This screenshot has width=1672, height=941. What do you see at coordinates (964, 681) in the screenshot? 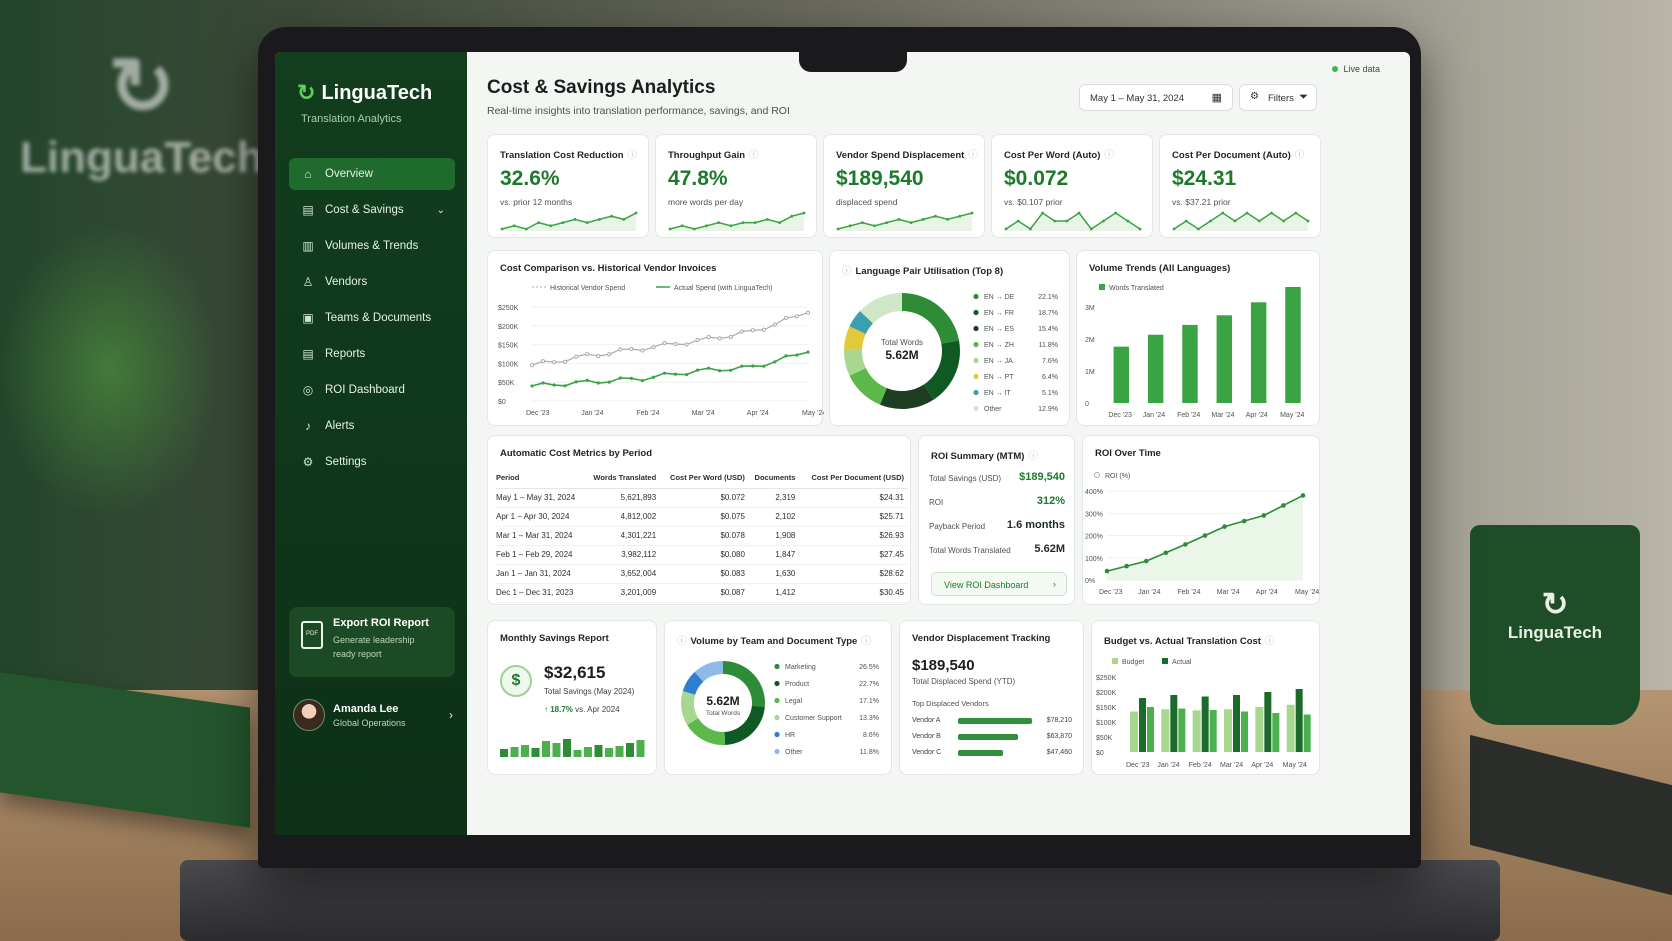
I see `vendor-displacement-sub: Total Displaced Spend (YTD)` at bounding box center [964, 681].